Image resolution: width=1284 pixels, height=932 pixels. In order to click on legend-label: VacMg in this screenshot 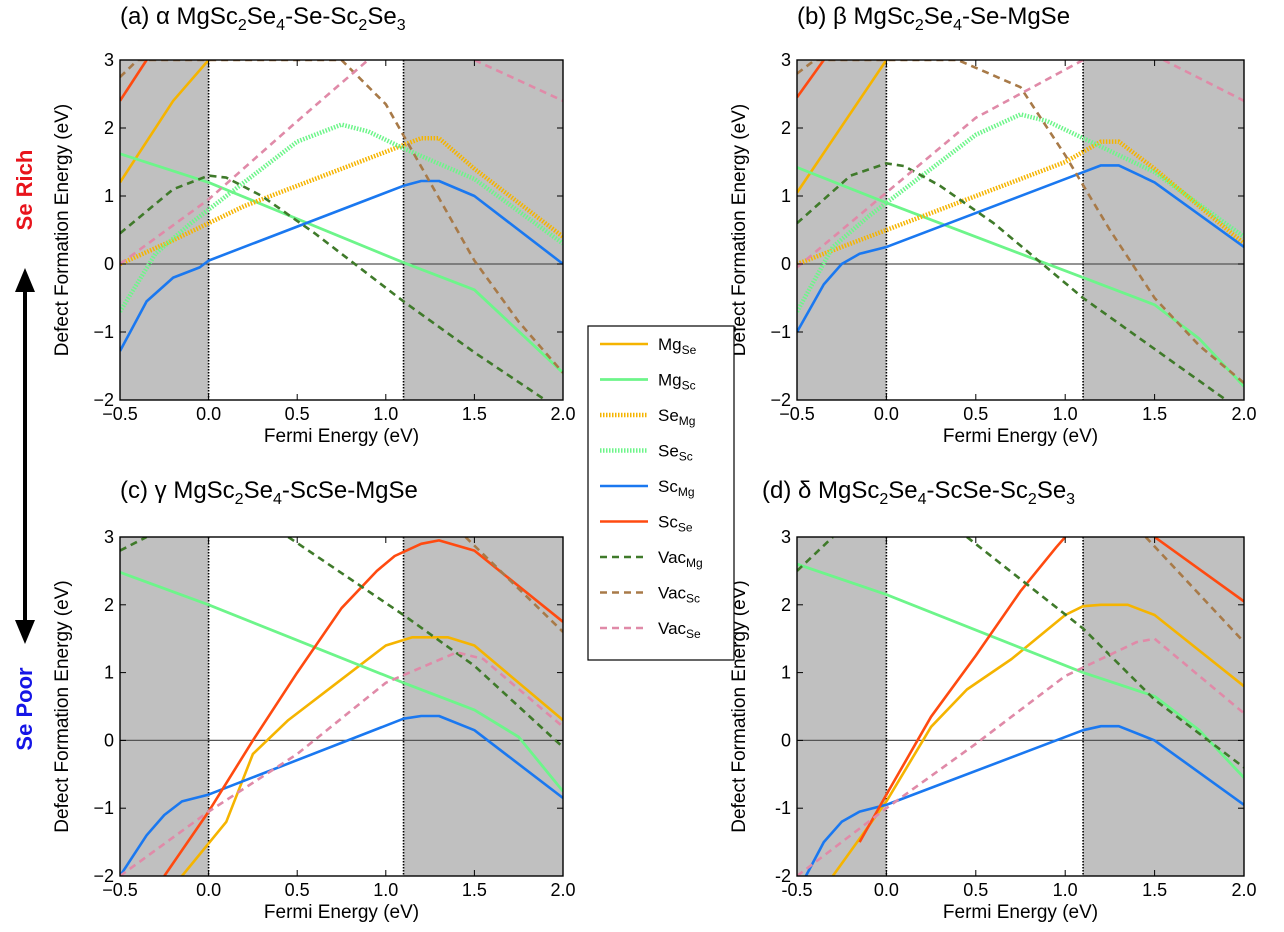, I will do `click(680, 559)`.